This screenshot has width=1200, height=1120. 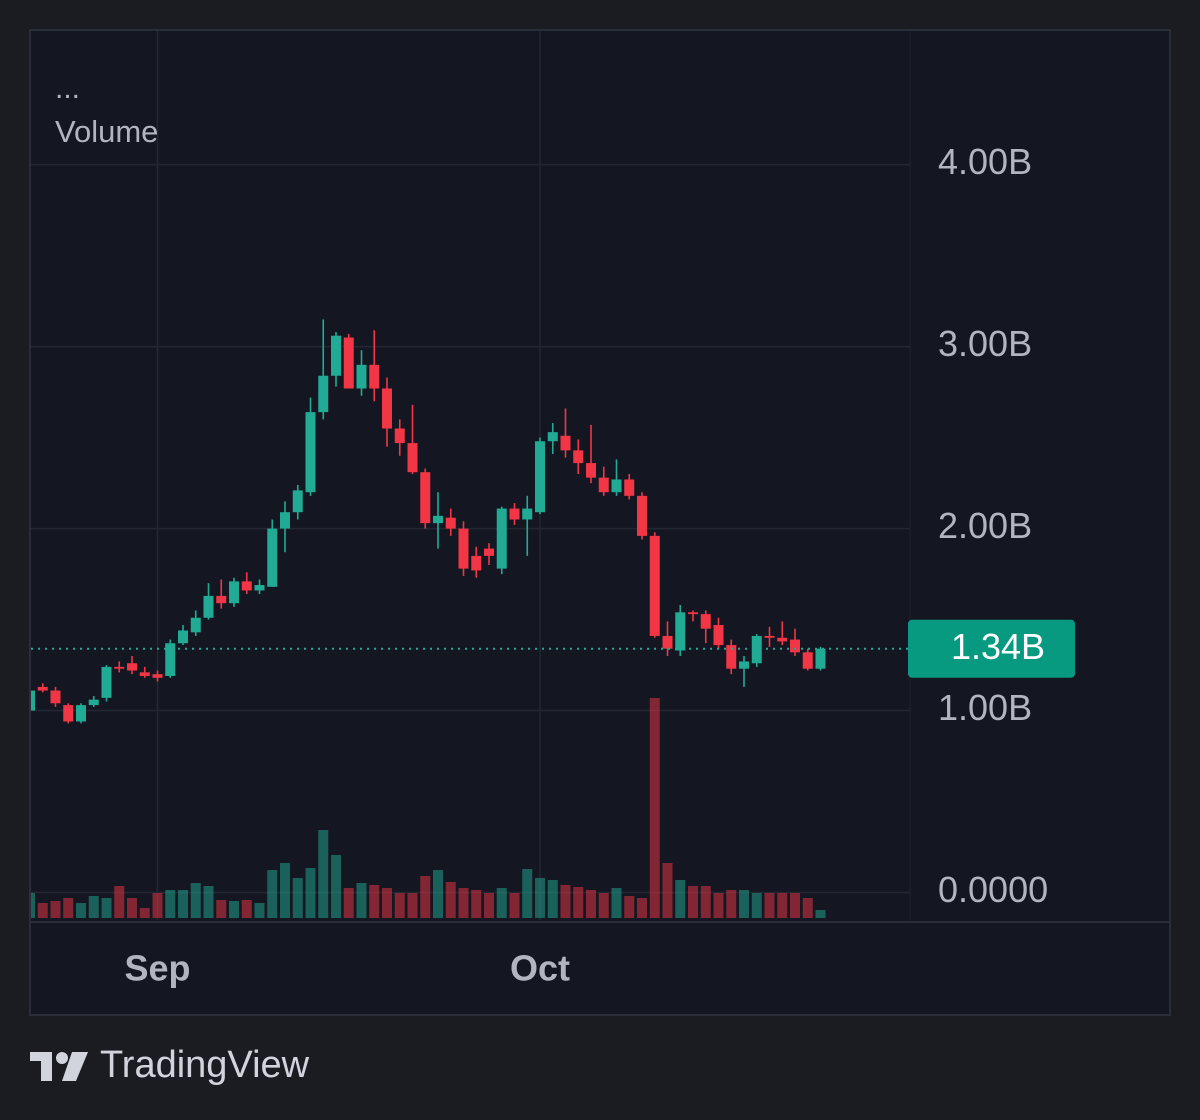 I want to click on y-tick-label: 0.0000, so click(x=993, y=889).